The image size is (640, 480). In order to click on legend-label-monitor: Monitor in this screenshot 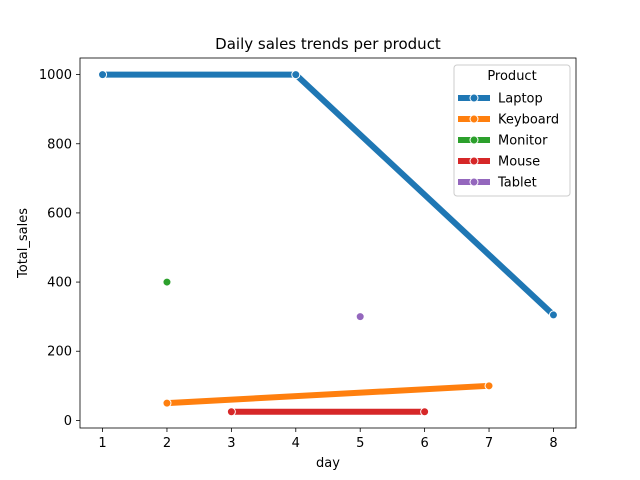, I will do `click(523, 141)`.